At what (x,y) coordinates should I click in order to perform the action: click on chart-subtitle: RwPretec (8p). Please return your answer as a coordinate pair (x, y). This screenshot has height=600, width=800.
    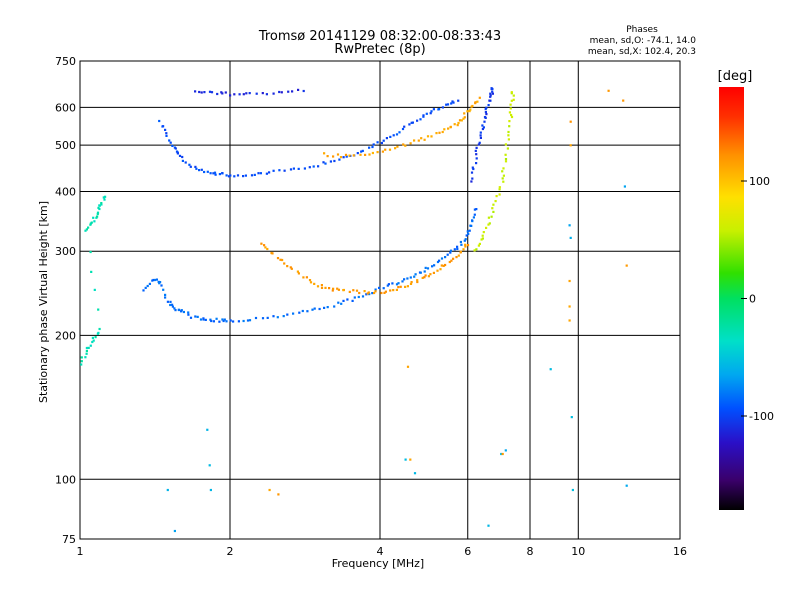
    Looking at the image, I should click on (379, 49).